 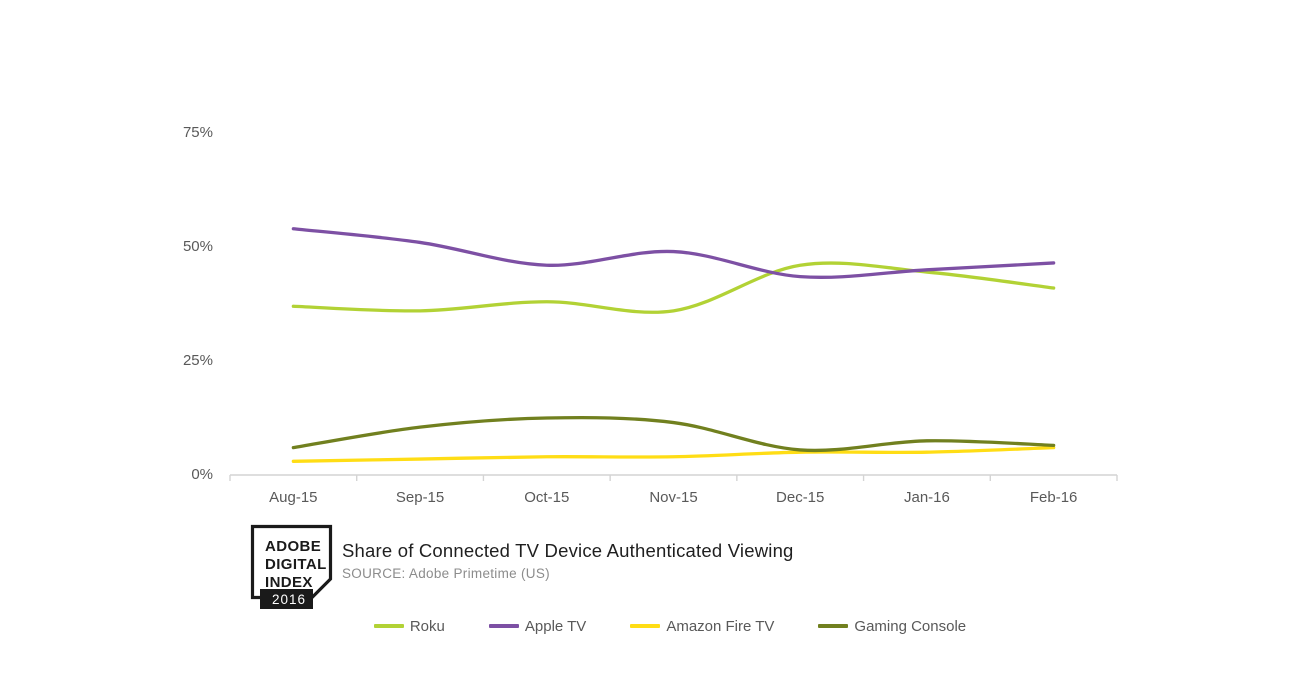 I want to click on legend-item-gaming-console: Gaming Console, so click(x=892, y=626).